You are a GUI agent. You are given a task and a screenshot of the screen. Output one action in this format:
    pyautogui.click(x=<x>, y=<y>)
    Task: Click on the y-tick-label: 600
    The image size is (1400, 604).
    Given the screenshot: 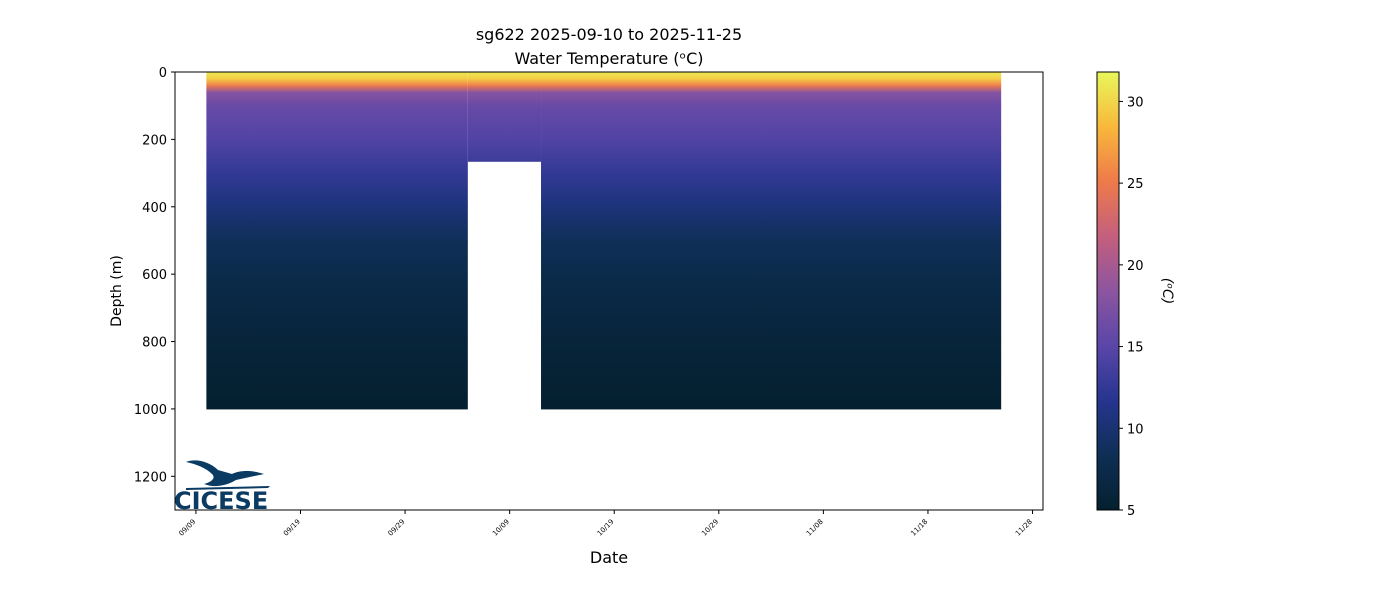 What is the action you would take?
    pyautogui.click(x=154, y=275)
    